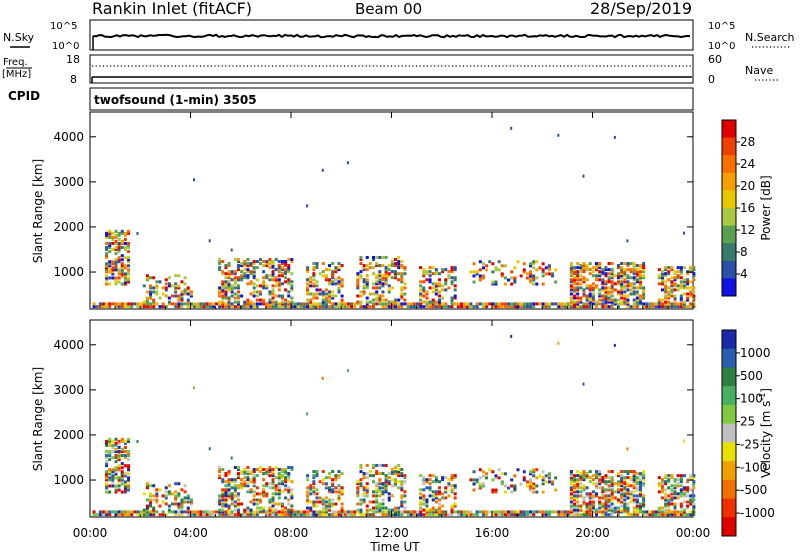 The width and height of the screenshot is (800, 558). What do you see at coordinates (770, 37) in the screenshot?
I see `nsearch-label: N.Search` at bounding box center [770, 37].